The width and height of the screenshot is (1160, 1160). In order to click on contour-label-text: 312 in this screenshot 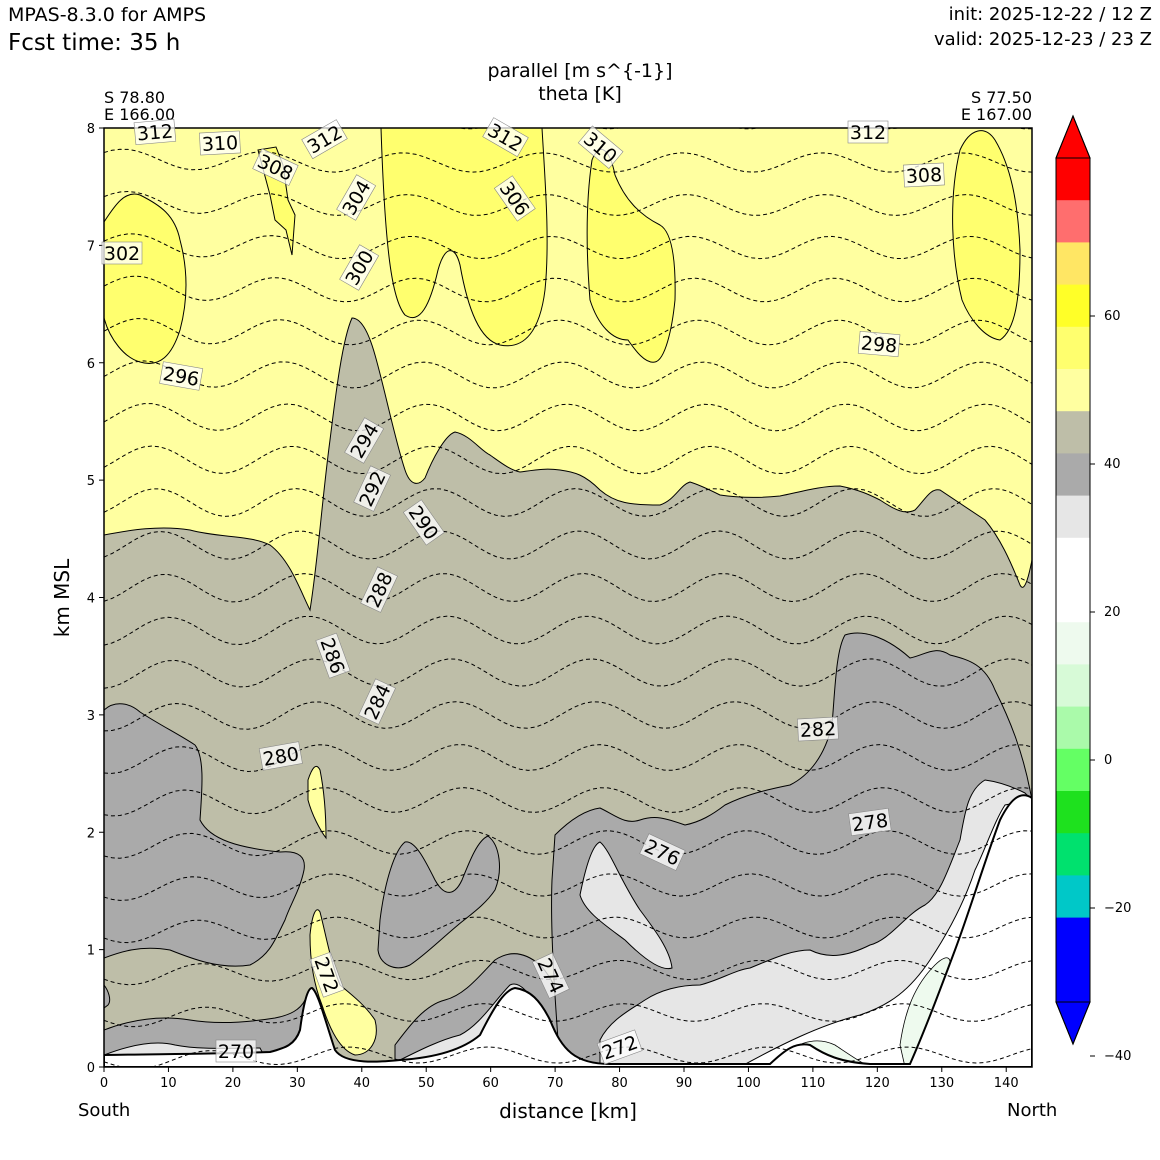, I will do `click(155, 132)`.